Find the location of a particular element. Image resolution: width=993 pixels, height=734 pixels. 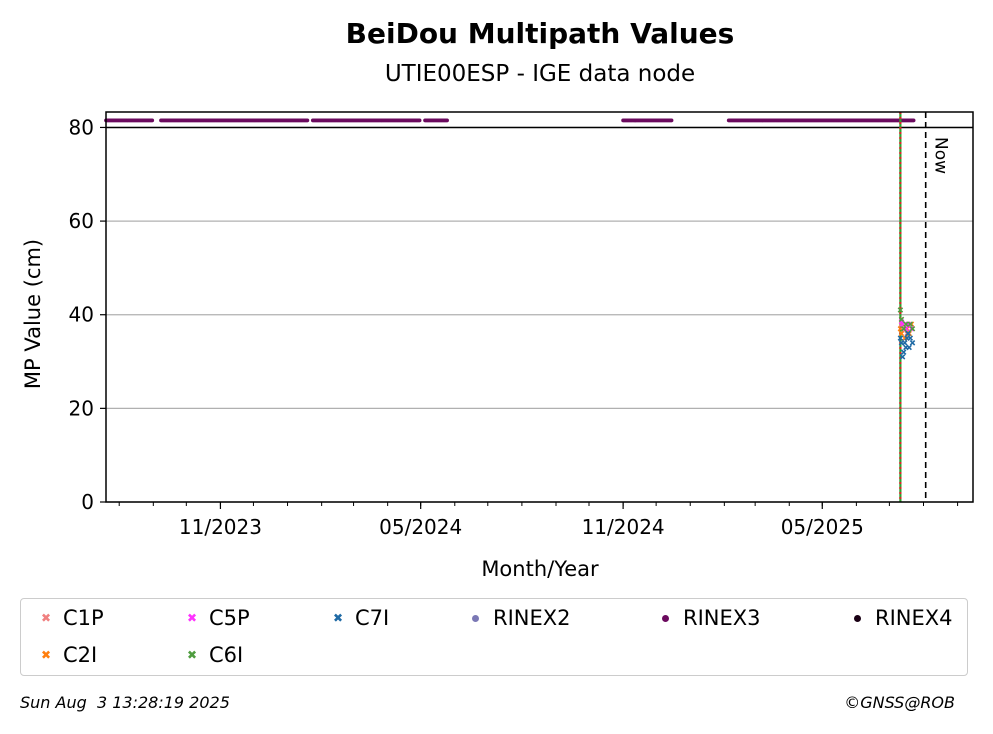

legend-label: C1P is located at coordinates (83, 618).